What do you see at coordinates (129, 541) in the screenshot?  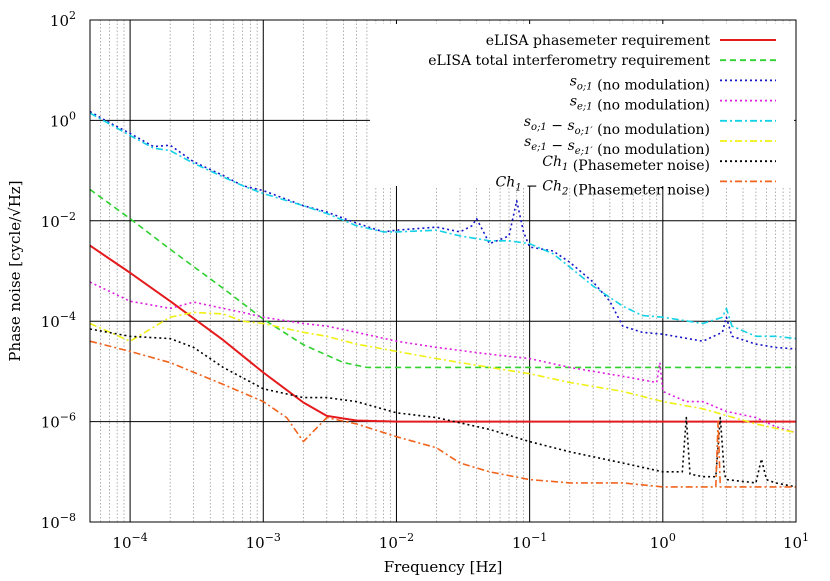 I see `x-tick-label: 10⁻⁴` at bounding box center [129, 541].